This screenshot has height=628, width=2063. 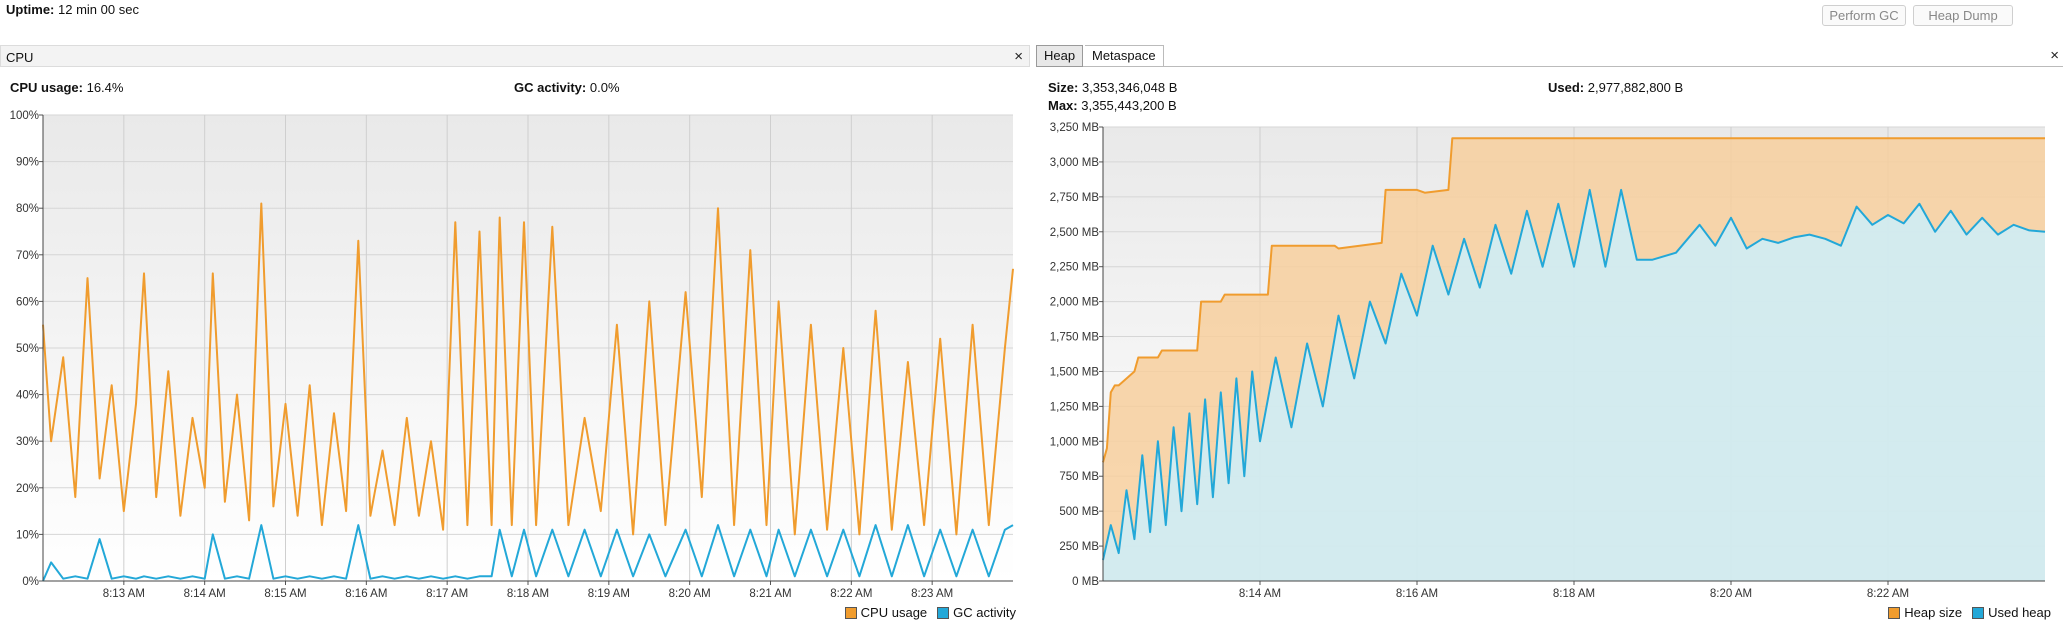 I want to click on y-tick-label: 80%, so click(x=27, y=209).